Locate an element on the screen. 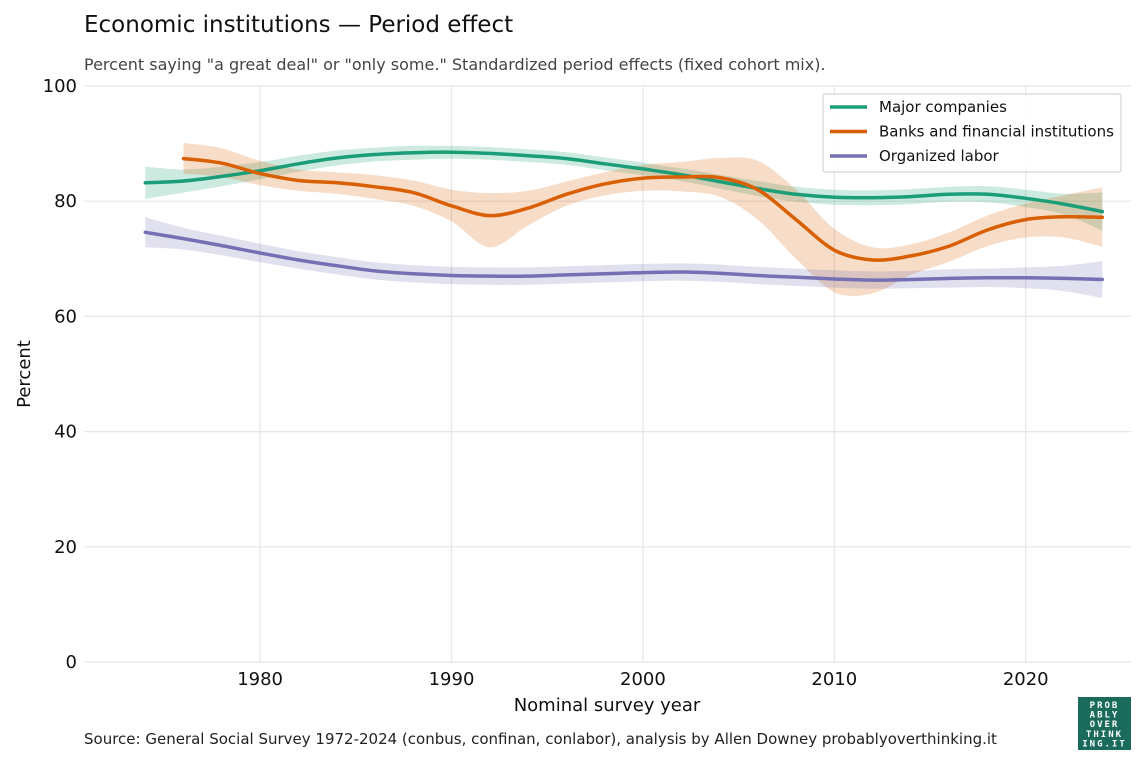  y-tick-label: 100 is located at coordinates (60, 86).